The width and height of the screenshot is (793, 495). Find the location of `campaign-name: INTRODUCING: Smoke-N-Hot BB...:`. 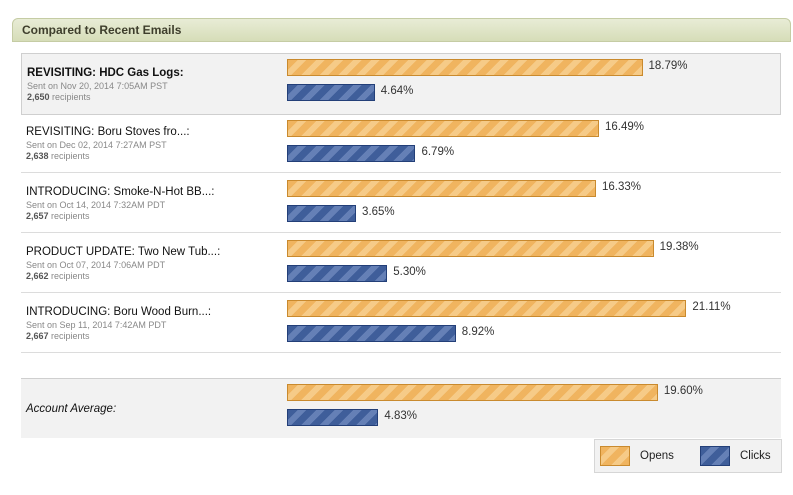

campaign-name: INTRODUCING: Smoke-N-Hot BB...: is located at coordinates (120, 192).